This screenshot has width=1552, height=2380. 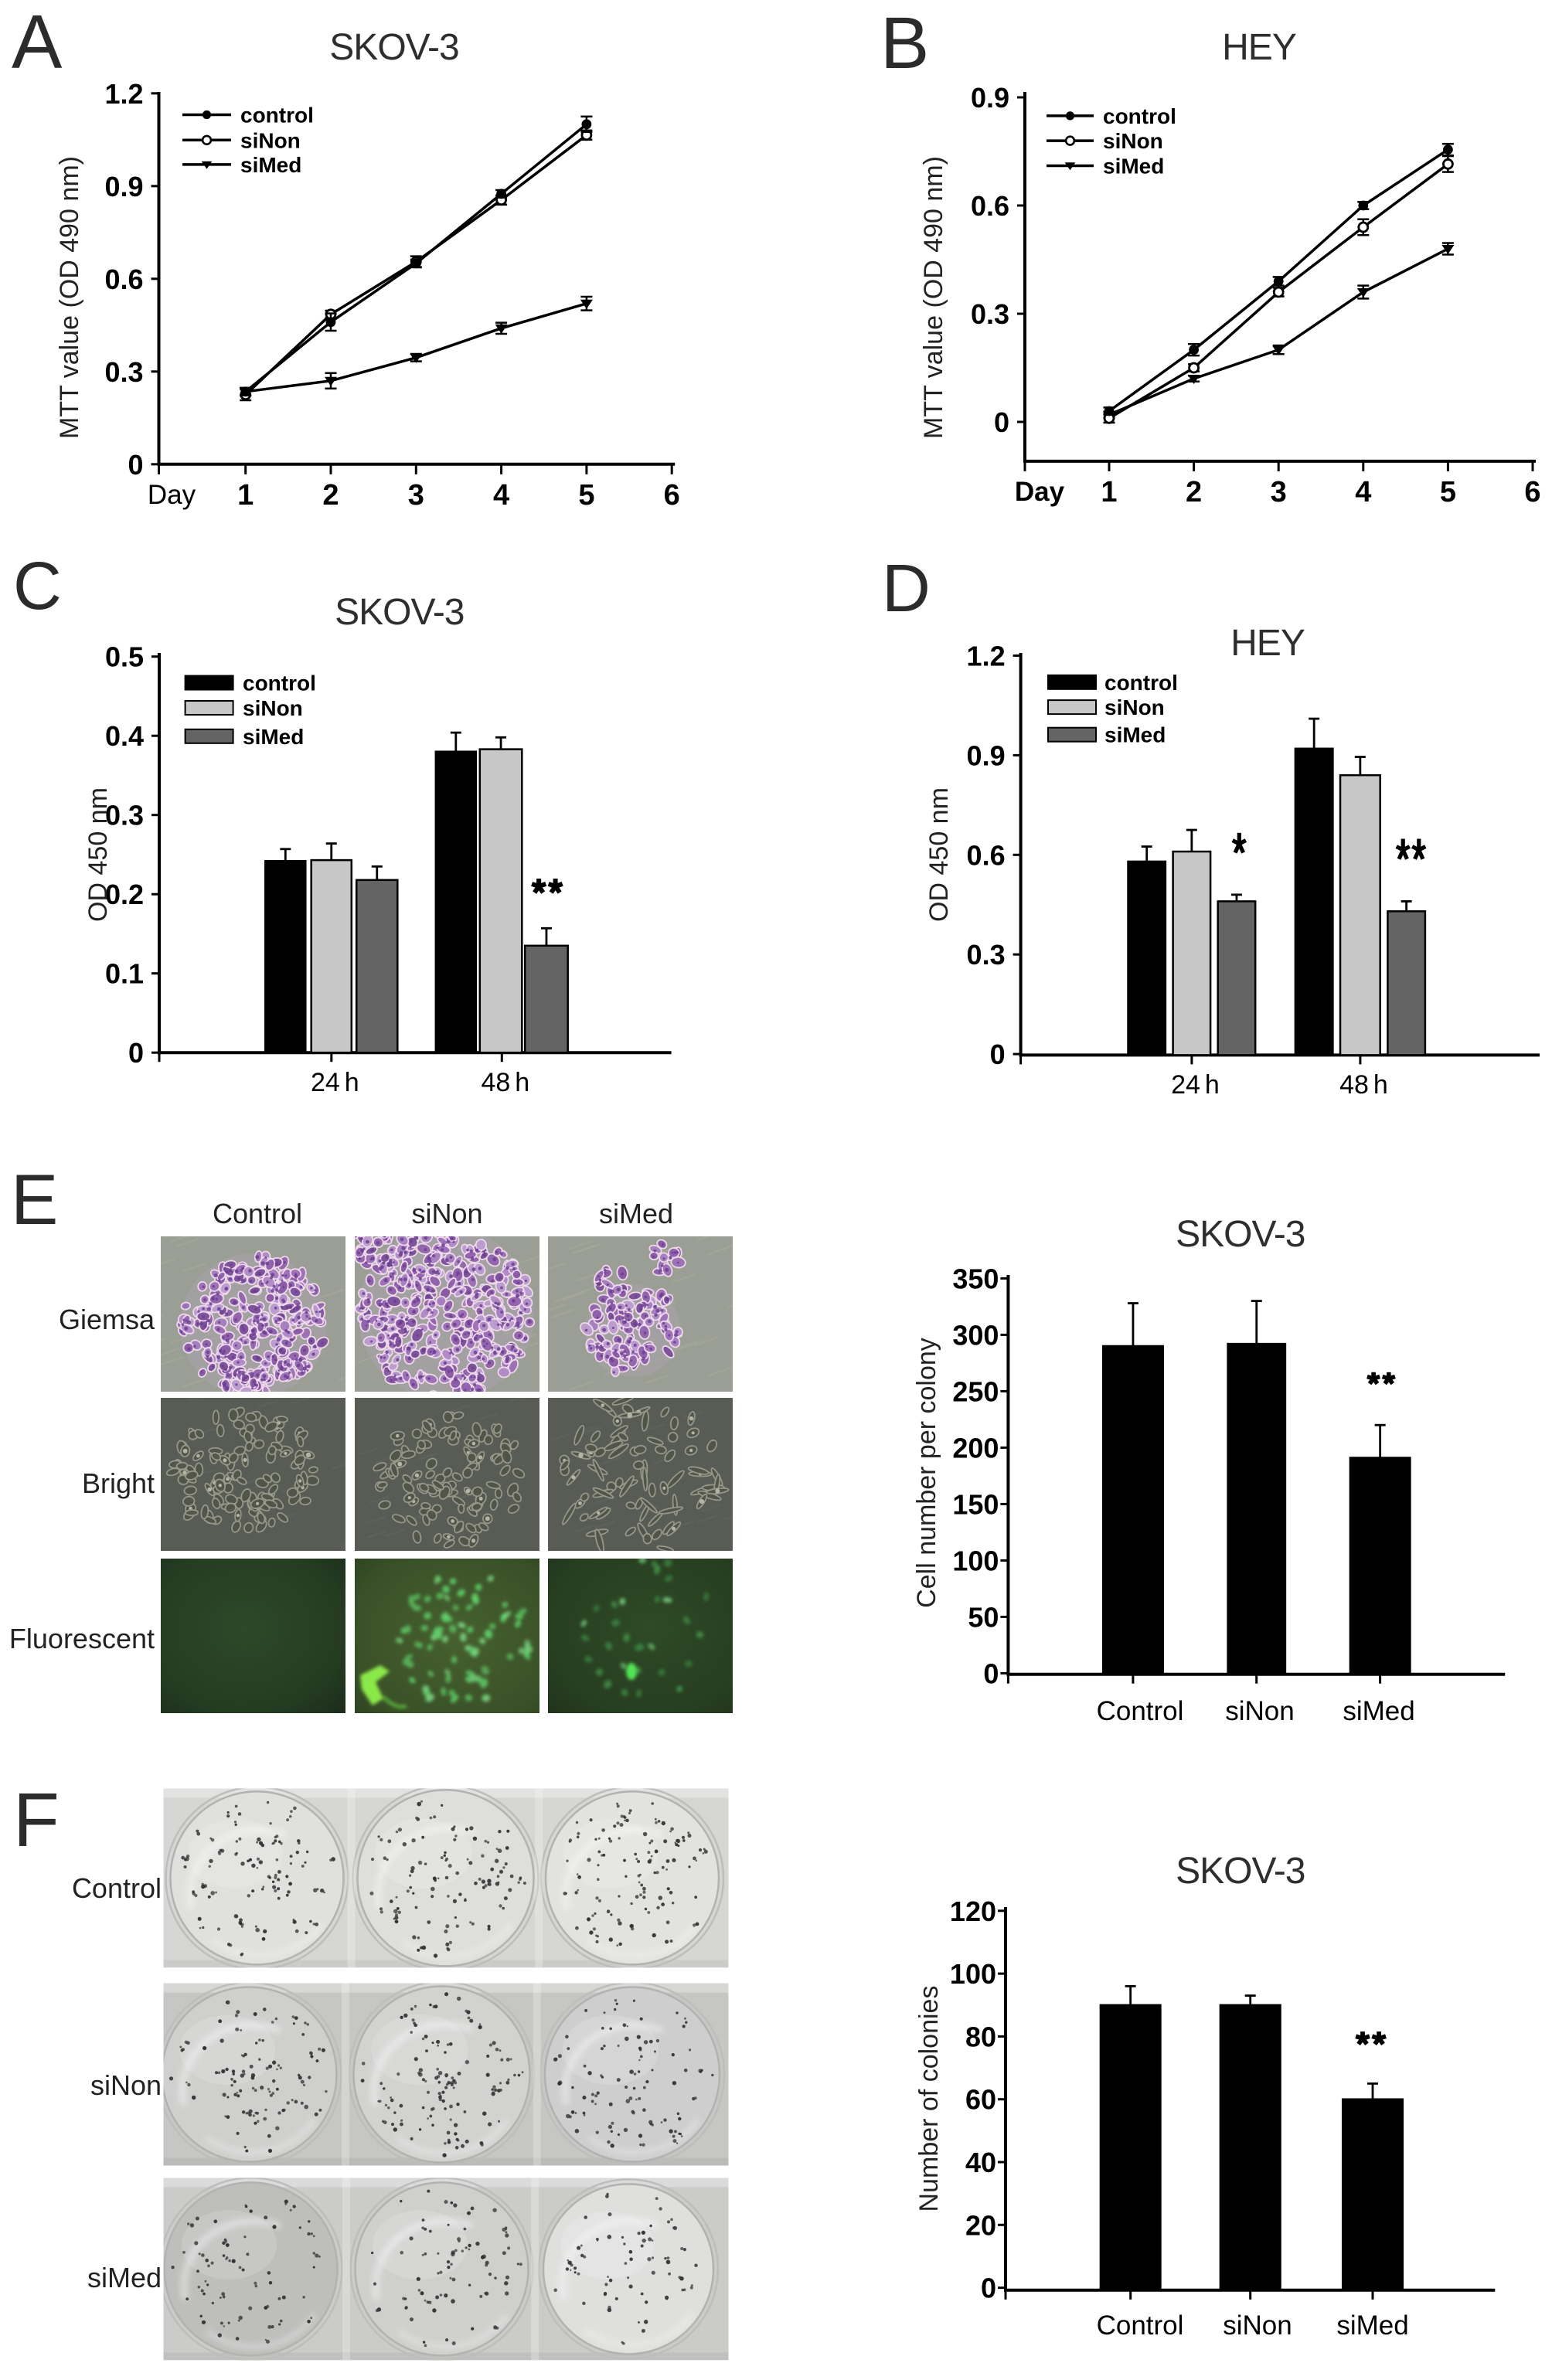 What do you see at coordinates (37, 586) in the screenshot?
I see `svg-text: C` at bounding box center [37, 586].